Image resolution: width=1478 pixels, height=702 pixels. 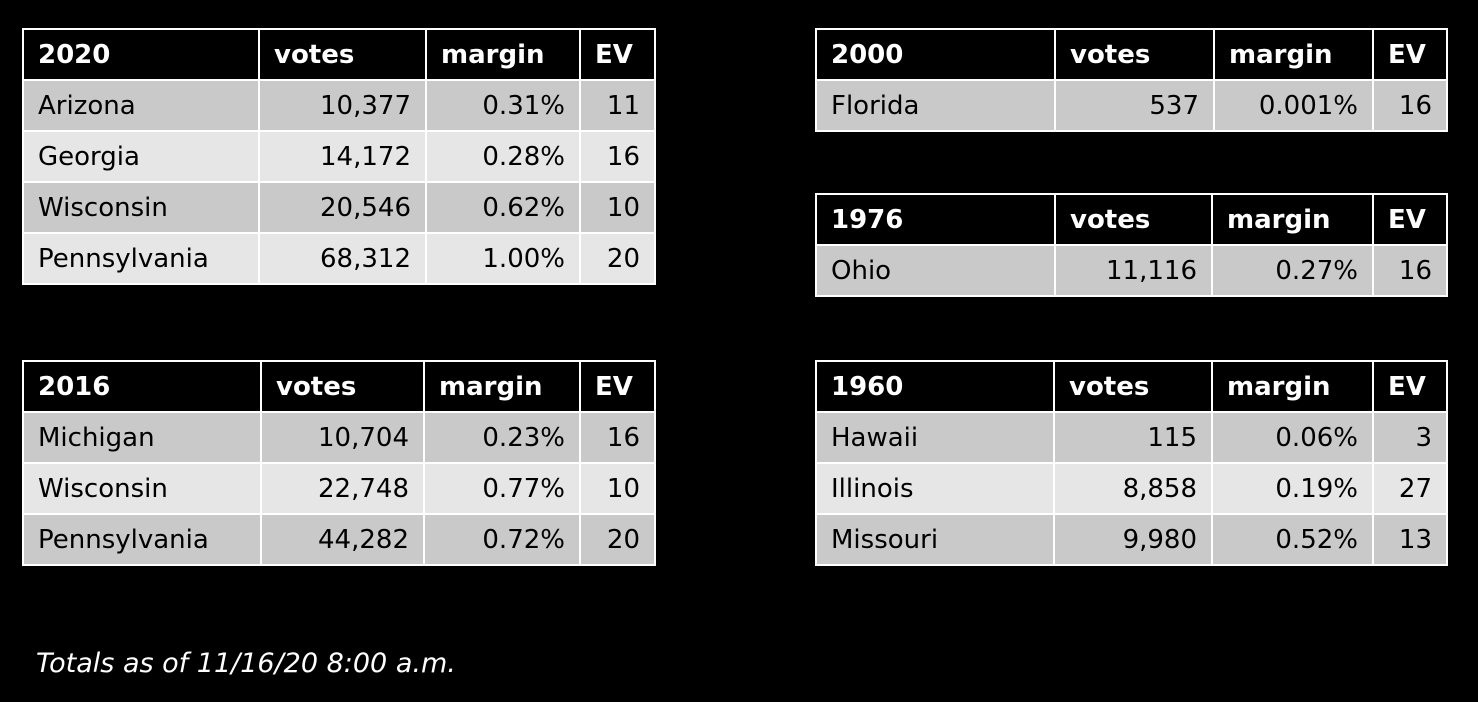 I want to click on table-row: Hawaii 115 0.06% 3, so click(x=1131, y=437).